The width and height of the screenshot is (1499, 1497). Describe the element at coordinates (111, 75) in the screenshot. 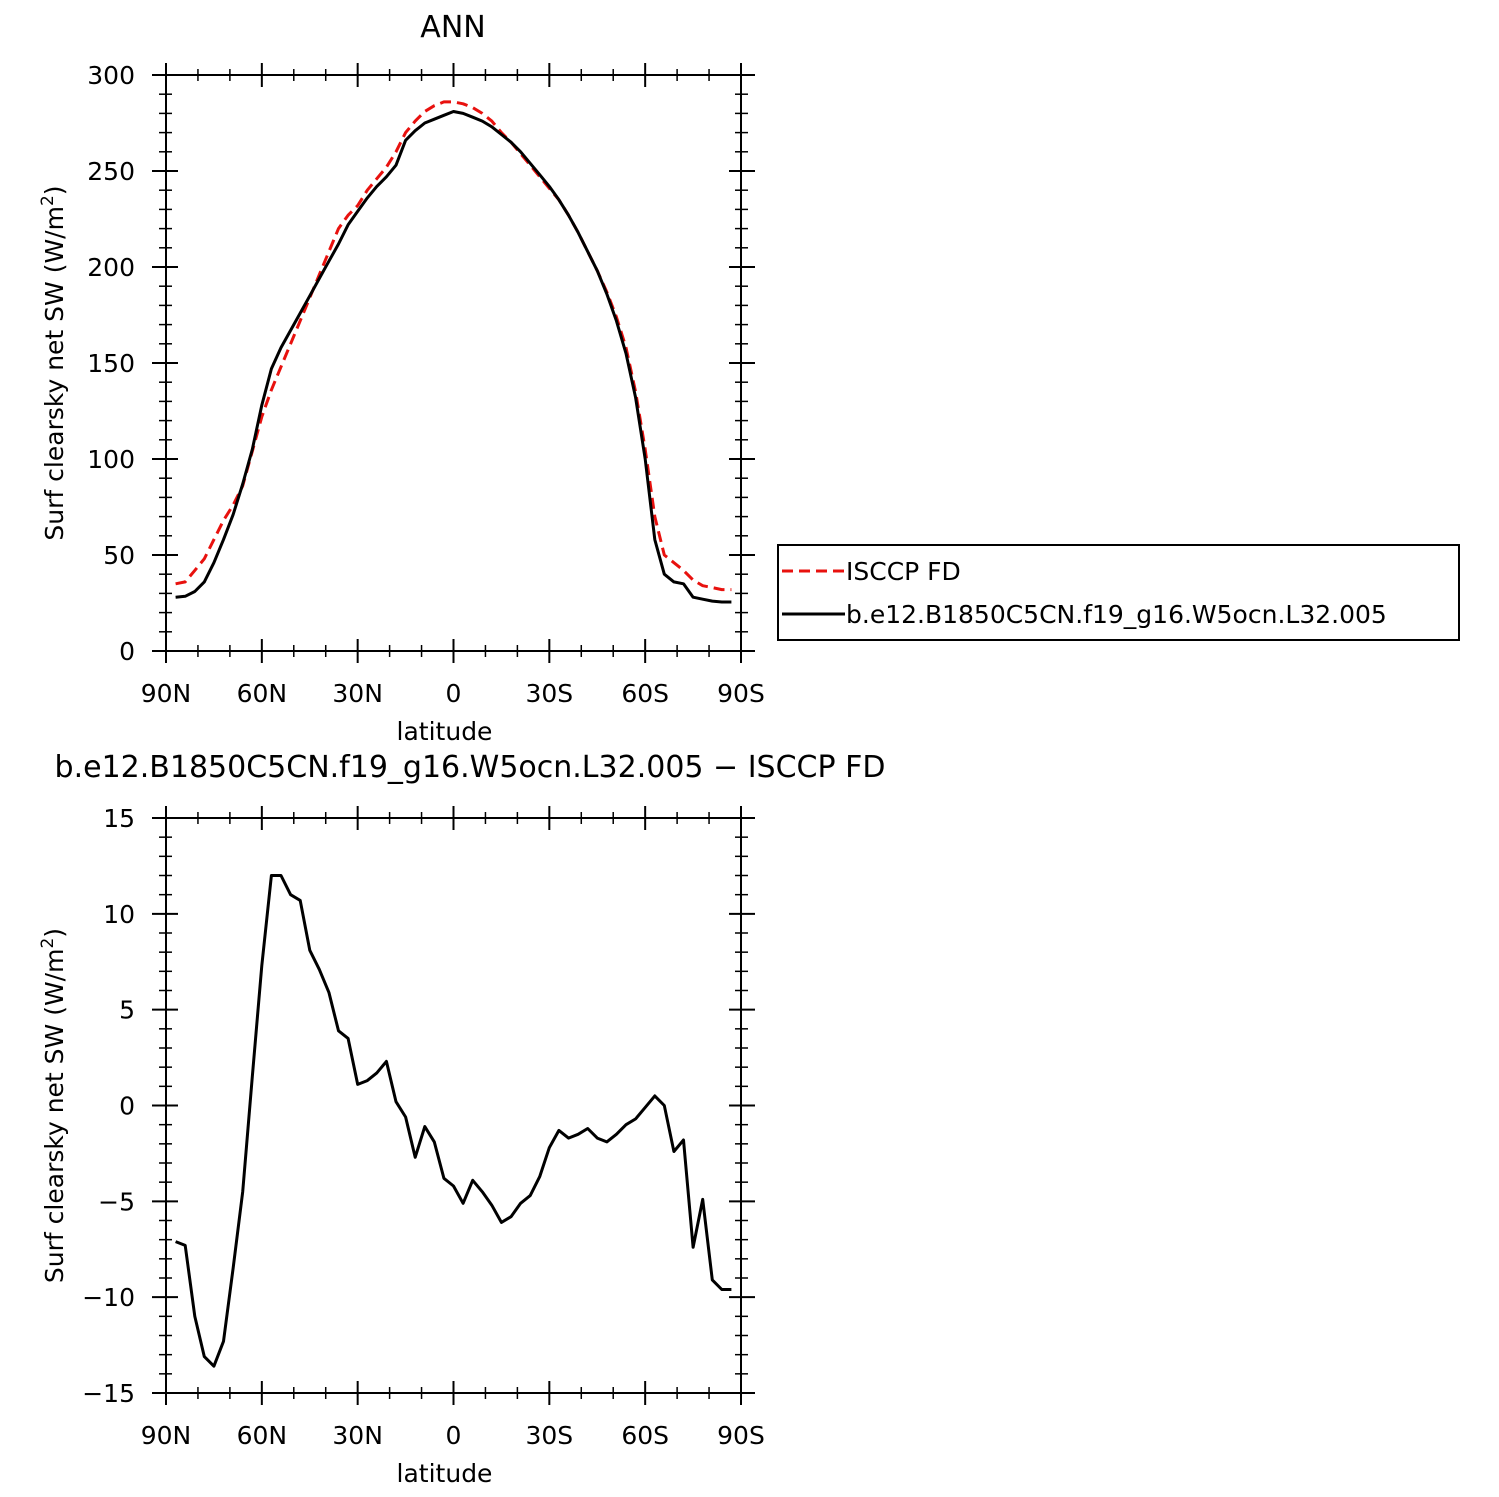

I see `y-tick-label: 300` at that location.